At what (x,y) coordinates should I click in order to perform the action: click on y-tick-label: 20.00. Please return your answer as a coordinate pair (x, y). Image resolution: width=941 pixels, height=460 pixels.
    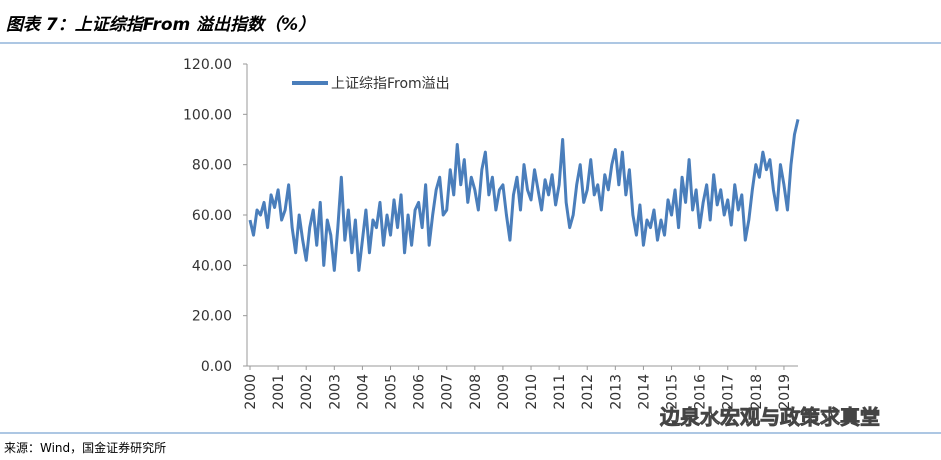
    Looking at the image, I should click on (212, 317).